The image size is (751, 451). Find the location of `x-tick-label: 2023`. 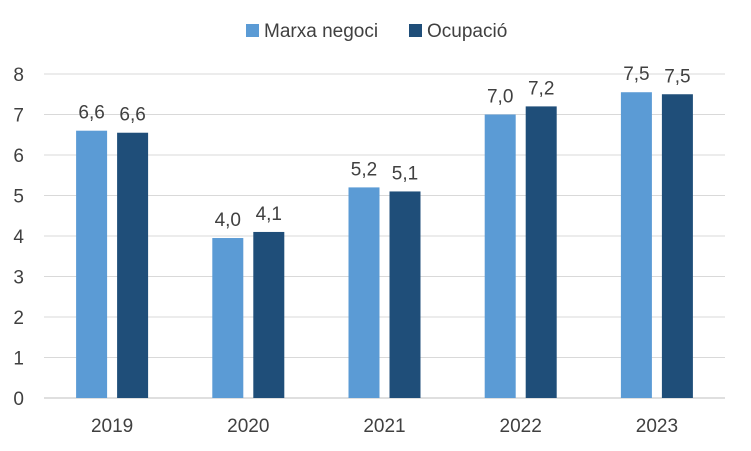

x-tick-label: 2023 is located at coordinates (657, 426).